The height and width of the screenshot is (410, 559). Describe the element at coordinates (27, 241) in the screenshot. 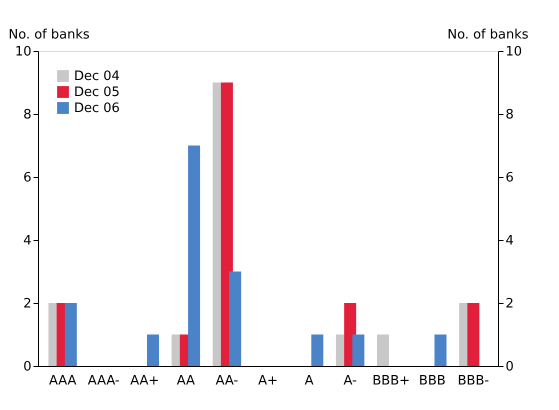

I see `y-tick-label: 4` at that location.